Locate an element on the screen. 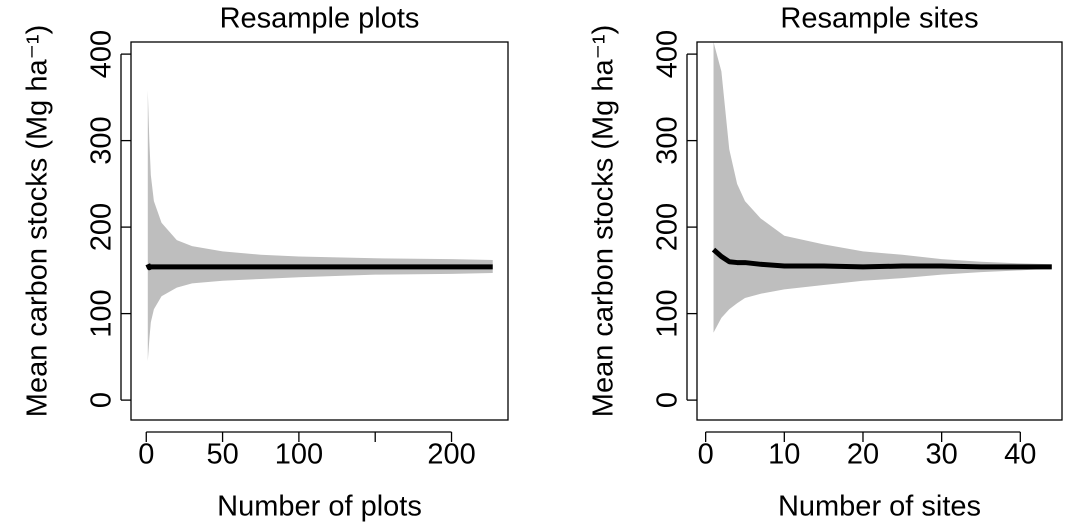 Image resolution: width=1065 pixels, height=531 pixels. x-tick-label: 30 is located at coordinates (942, 455).